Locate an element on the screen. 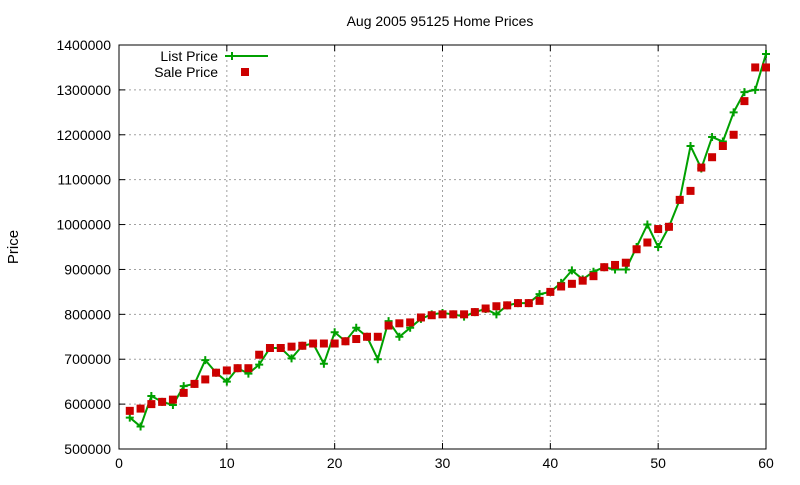  chart-title: Aug 2005 95125 Home Prices is located at coordinates (440, 21).